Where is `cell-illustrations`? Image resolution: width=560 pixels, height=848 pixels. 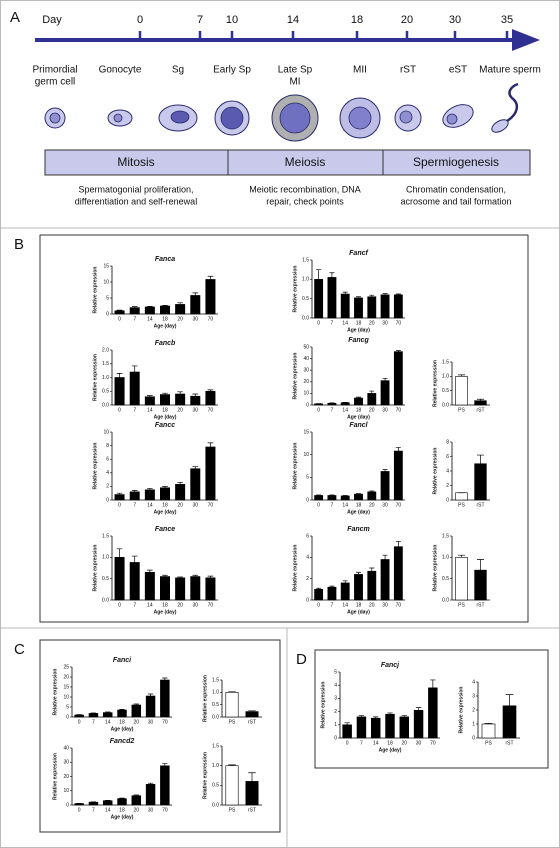
cell-illustrations is located at coordinates (281, 112).